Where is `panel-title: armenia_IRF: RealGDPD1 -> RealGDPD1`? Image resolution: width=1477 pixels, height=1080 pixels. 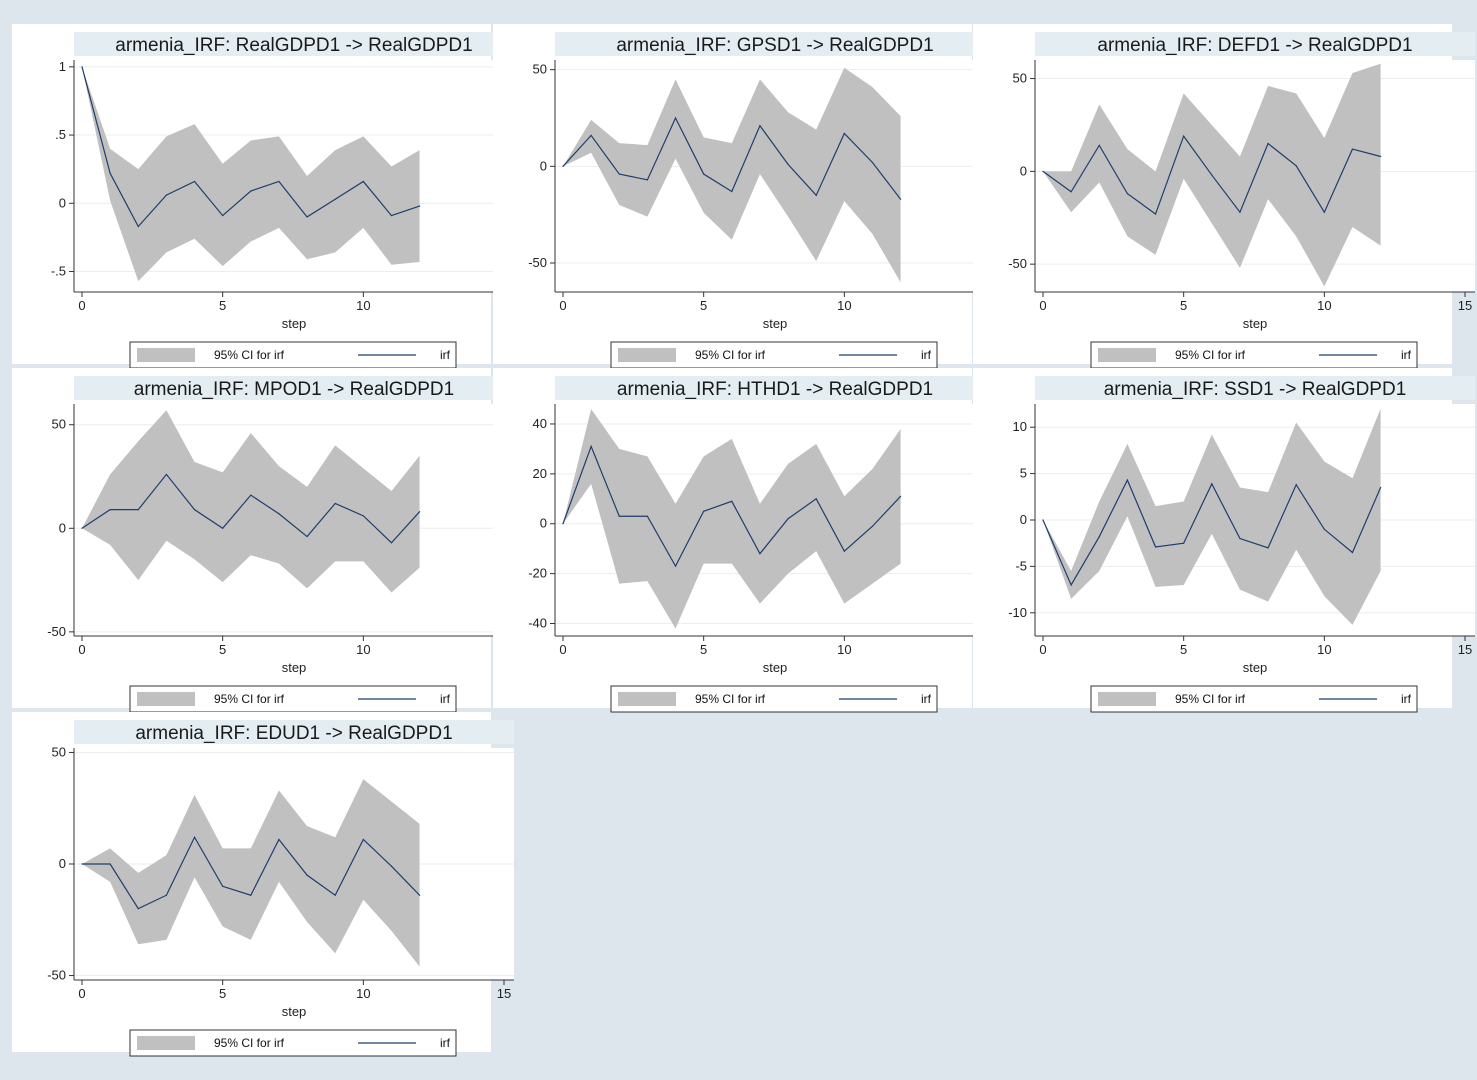
panel-title: armenia_IRF: RealGDPD1 -> RealGDPD1 is located at coordinates (293, 45).